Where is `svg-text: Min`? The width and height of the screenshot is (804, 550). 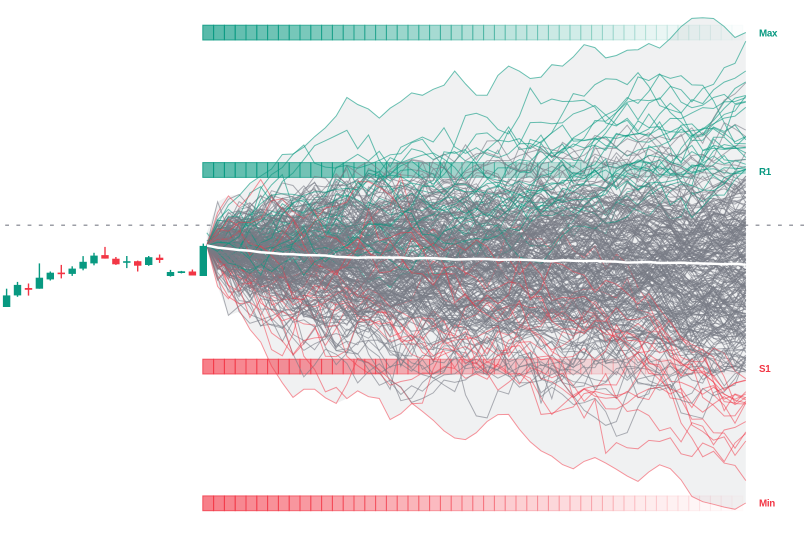
svg-text: Min is located at coordinates (767, 504).